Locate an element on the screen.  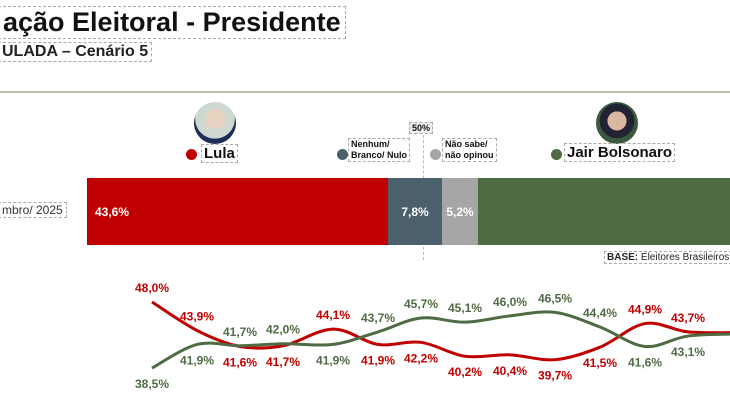
lula-data-label: 43,9% is located at coordinates (197, 316).